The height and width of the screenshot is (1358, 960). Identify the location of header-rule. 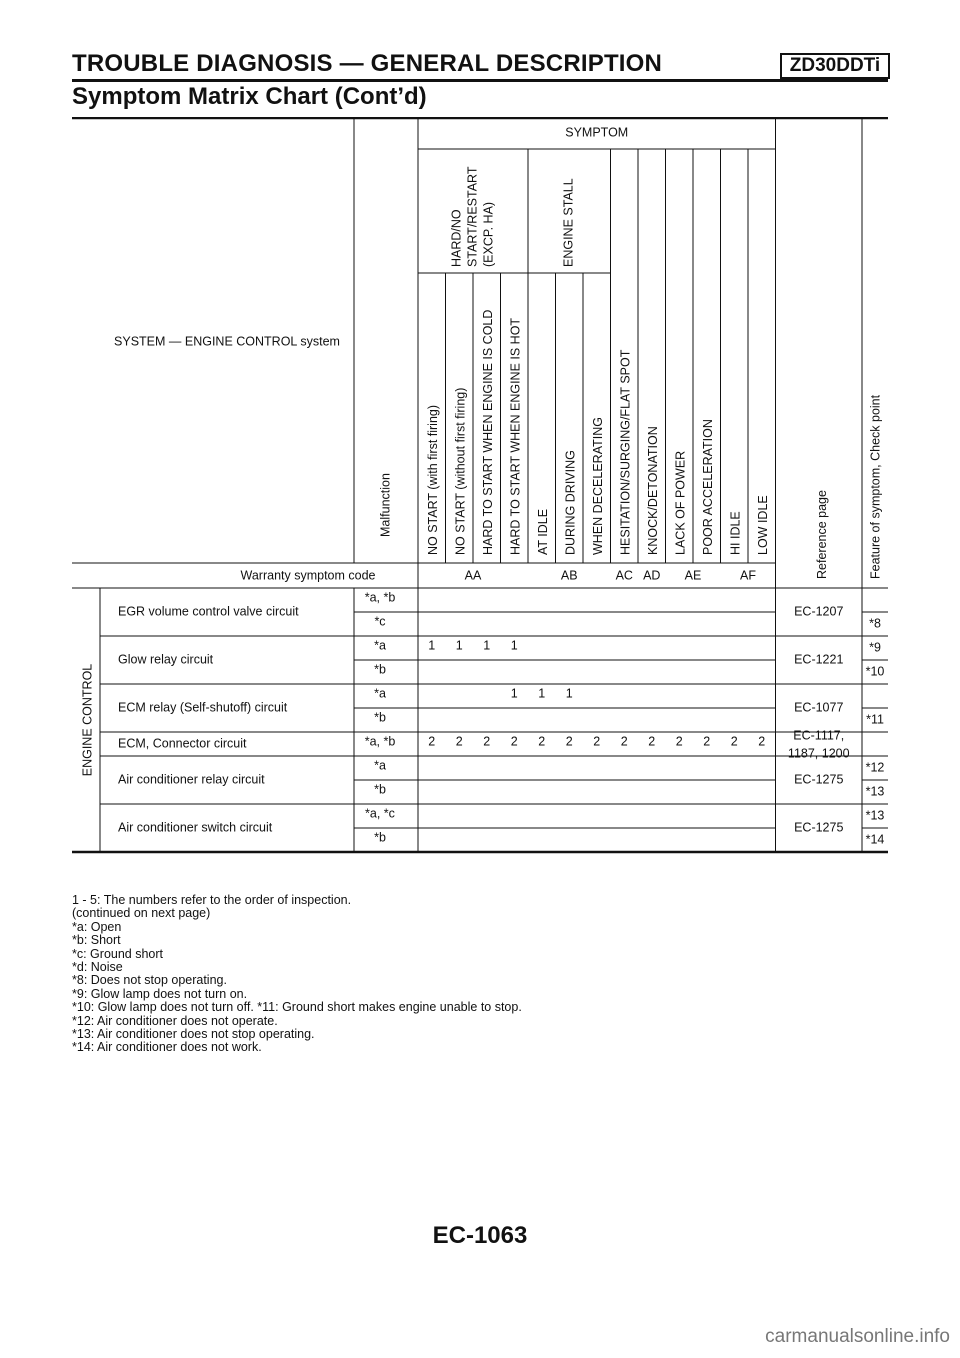
(480, 80).